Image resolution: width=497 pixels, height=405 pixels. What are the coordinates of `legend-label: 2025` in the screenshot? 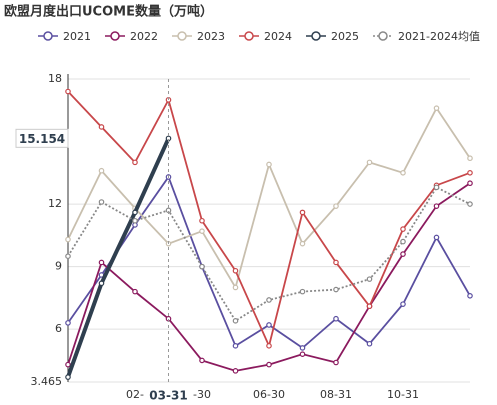 It's located at (345, 36).